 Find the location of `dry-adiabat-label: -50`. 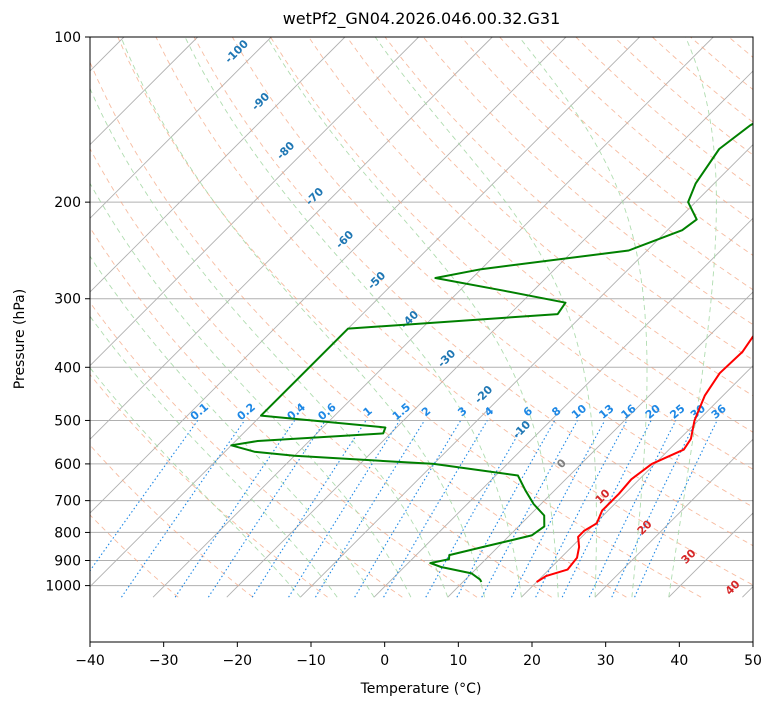

dry-adiabat-label: -50 is located at coordinates (376, 280).